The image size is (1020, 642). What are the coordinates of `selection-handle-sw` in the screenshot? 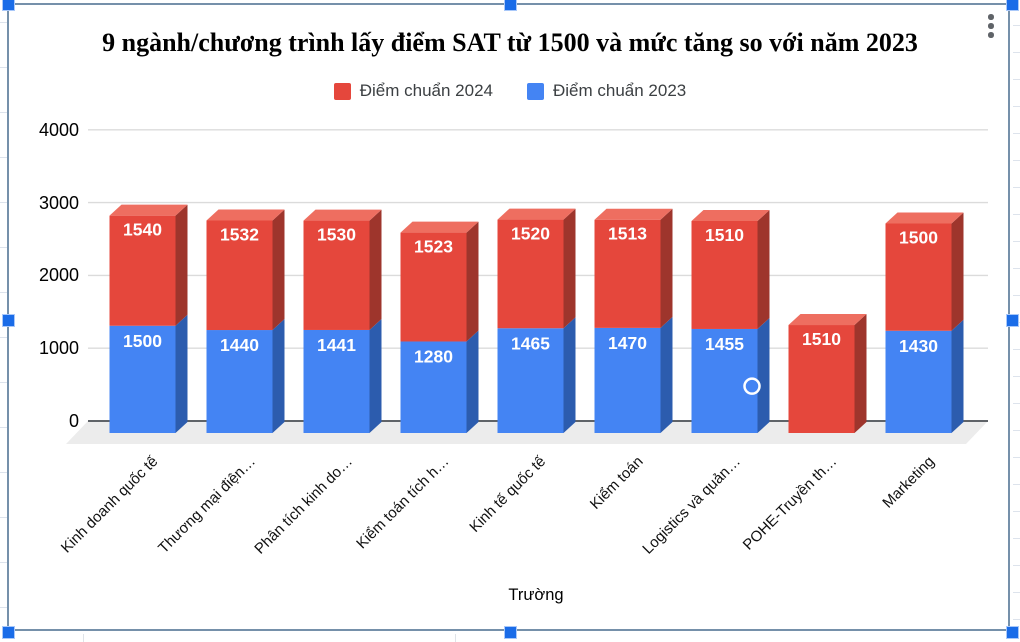 It's located at (8, 632).